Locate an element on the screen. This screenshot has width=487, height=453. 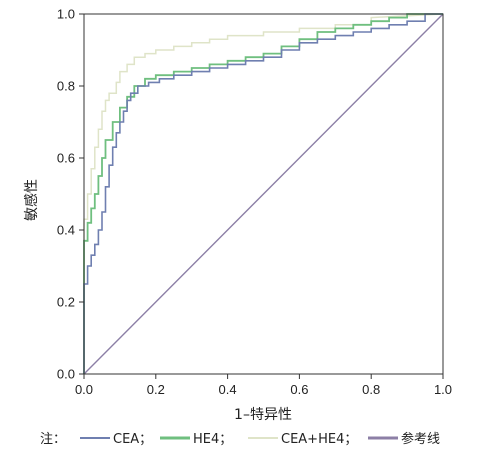
x-tick-label: 0.8 is located at coordinates (371, 389).